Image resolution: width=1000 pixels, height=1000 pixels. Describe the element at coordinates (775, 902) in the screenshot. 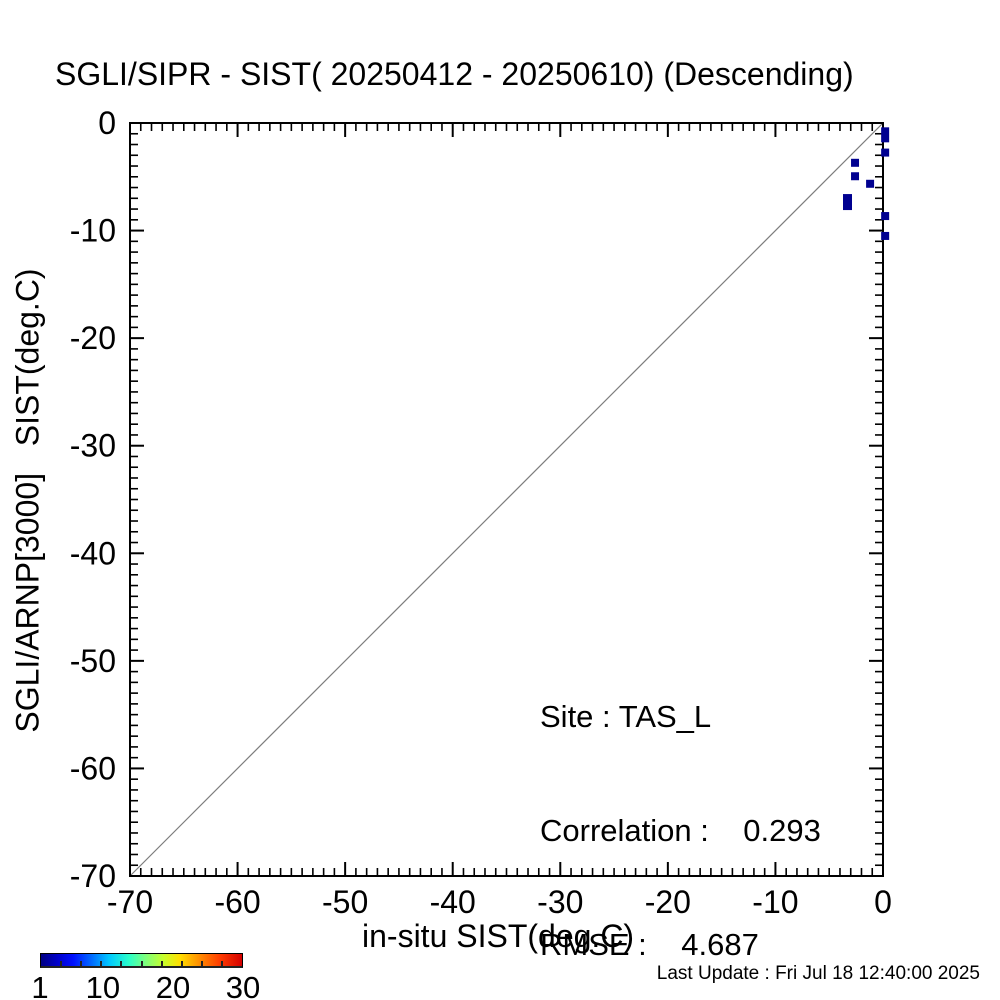

I see `x-tick-label: -10` at that location.